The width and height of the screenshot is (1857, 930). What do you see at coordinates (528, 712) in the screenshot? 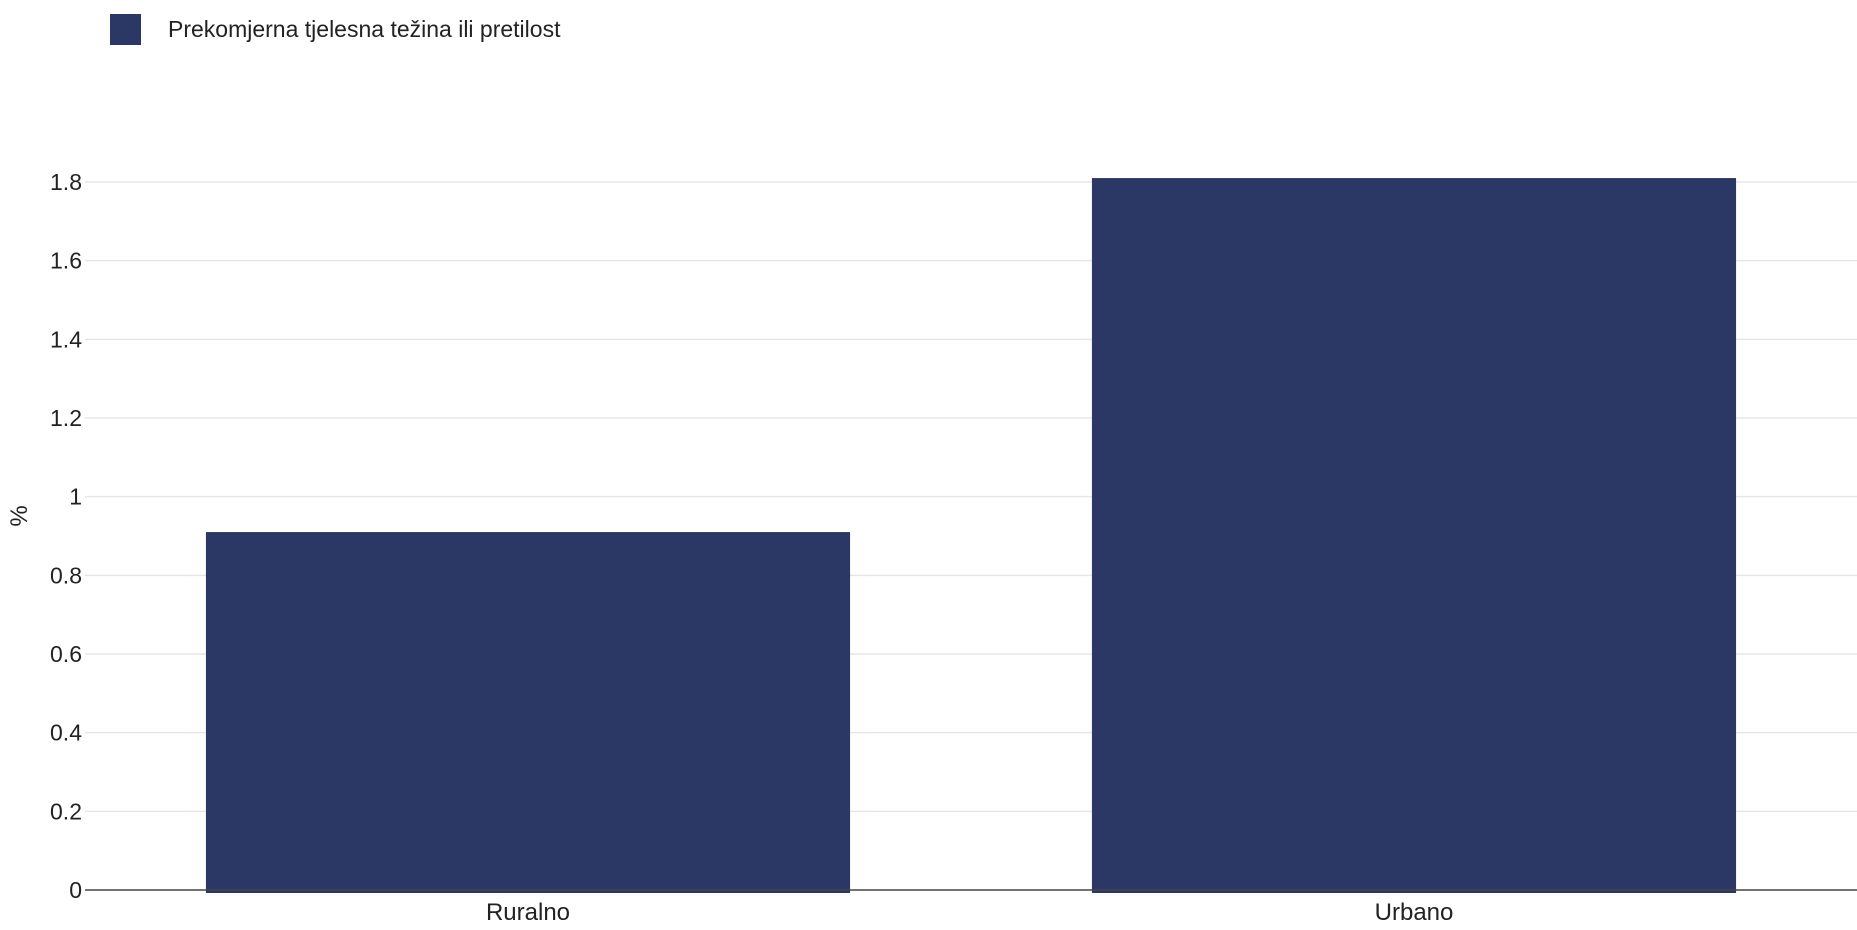
I see `bar` at bounding box center [528, 712].